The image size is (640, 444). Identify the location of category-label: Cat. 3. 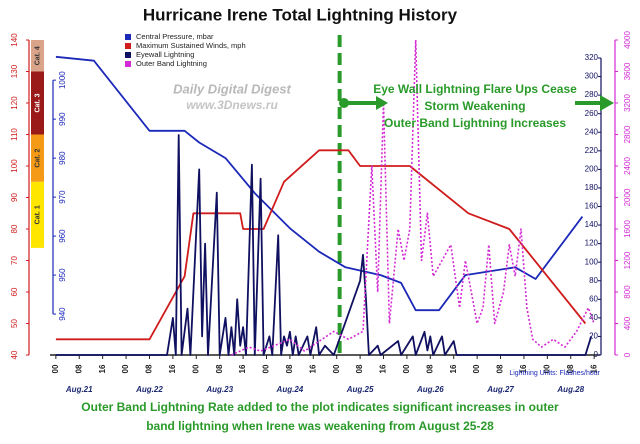
(37, 102).